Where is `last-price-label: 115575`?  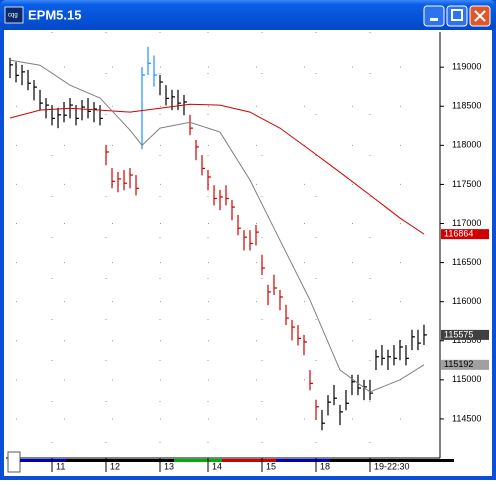 last-price-label: 115575 is located at coordinates (458, 334).